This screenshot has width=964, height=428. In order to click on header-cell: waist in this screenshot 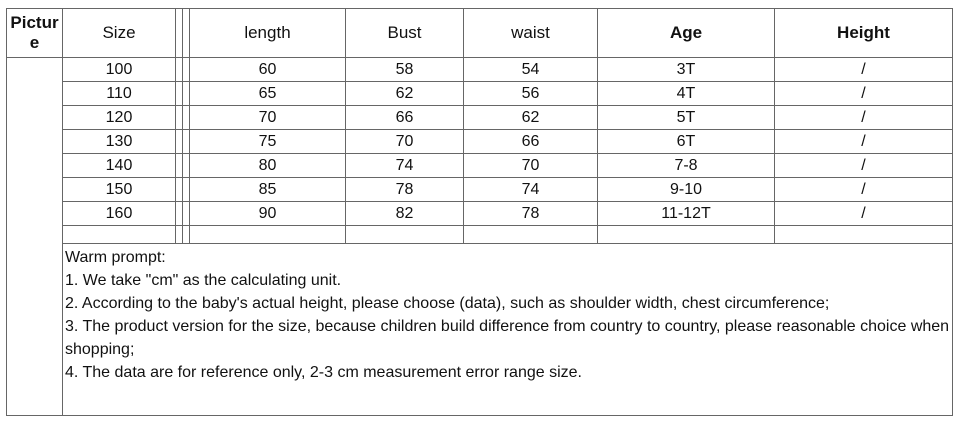, I will do `click(530, 33)`.